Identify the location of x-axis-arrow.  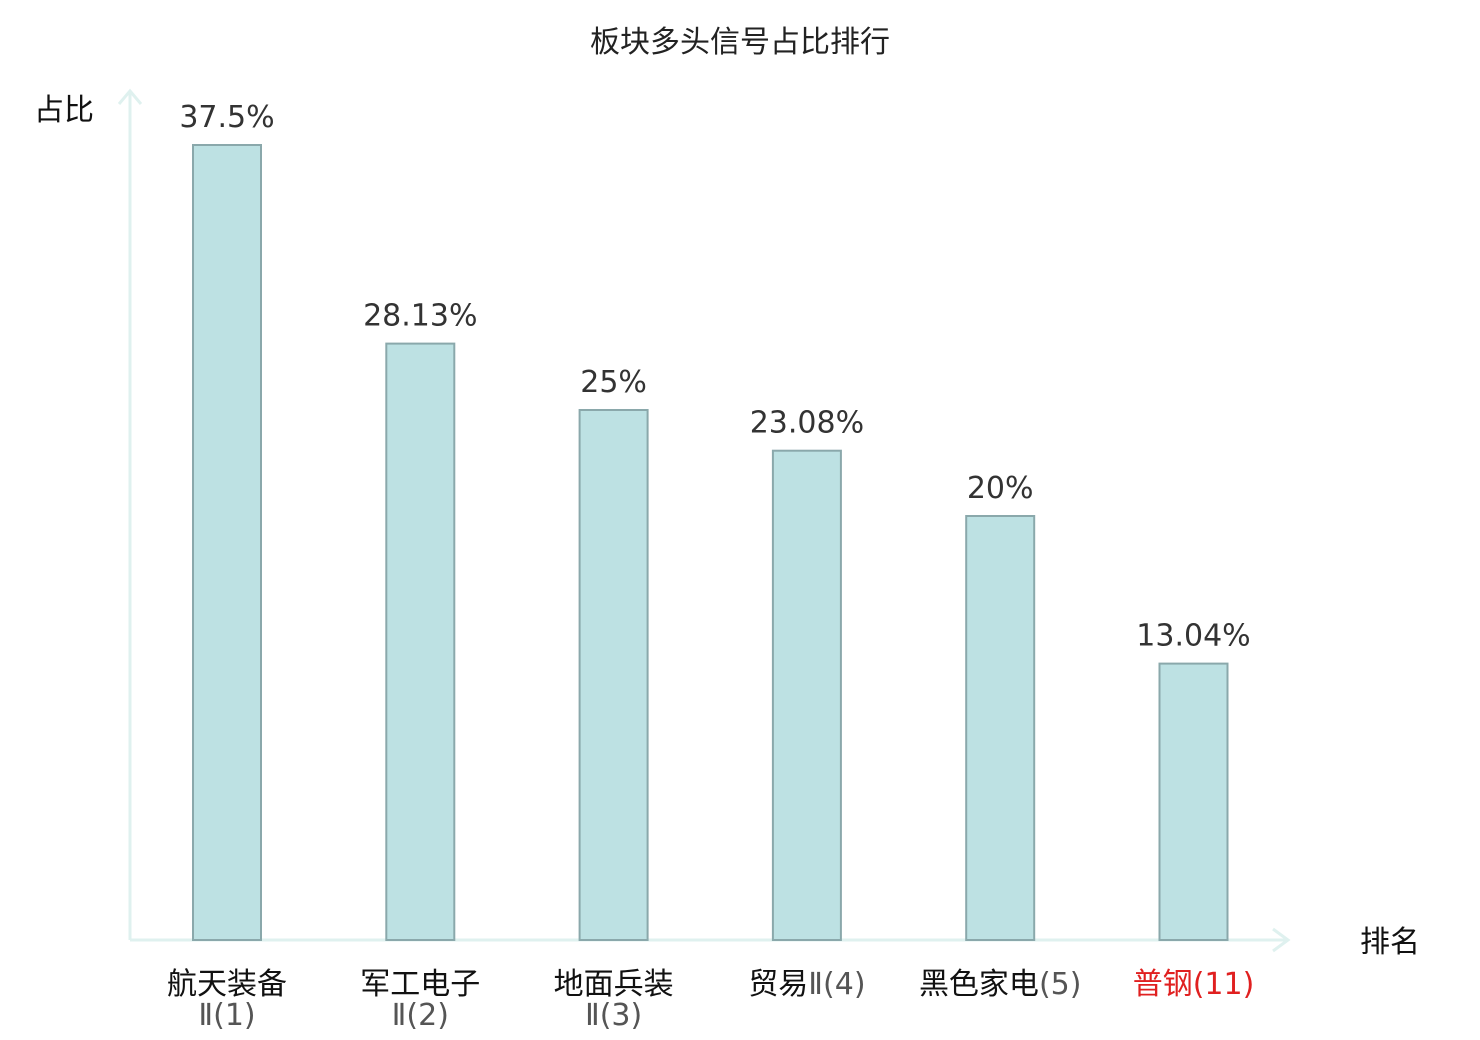
(1281, 940).